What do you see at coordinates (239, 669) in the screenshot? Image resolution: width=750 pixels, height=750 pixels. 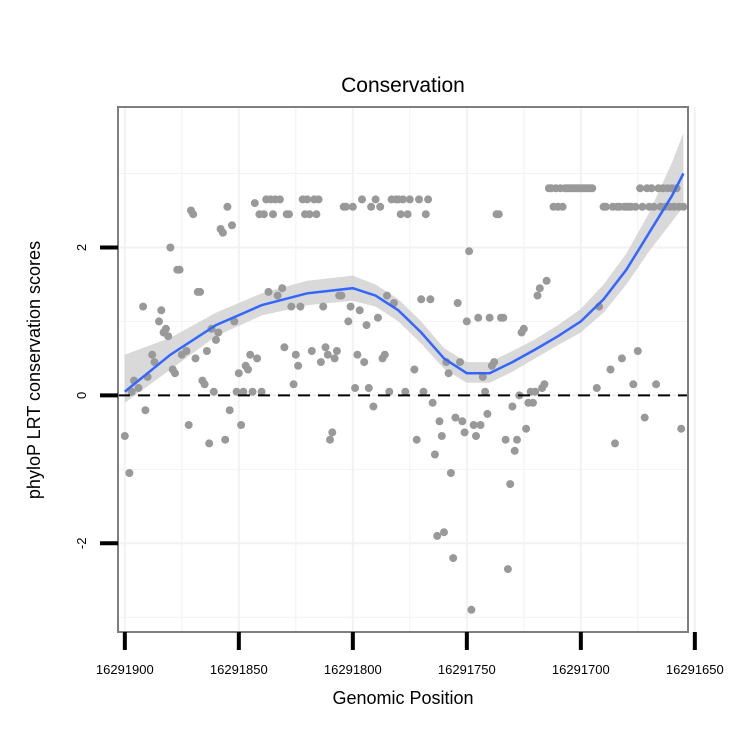 I see `x-tick-label: 16291850` at bounding box center [239, 669].